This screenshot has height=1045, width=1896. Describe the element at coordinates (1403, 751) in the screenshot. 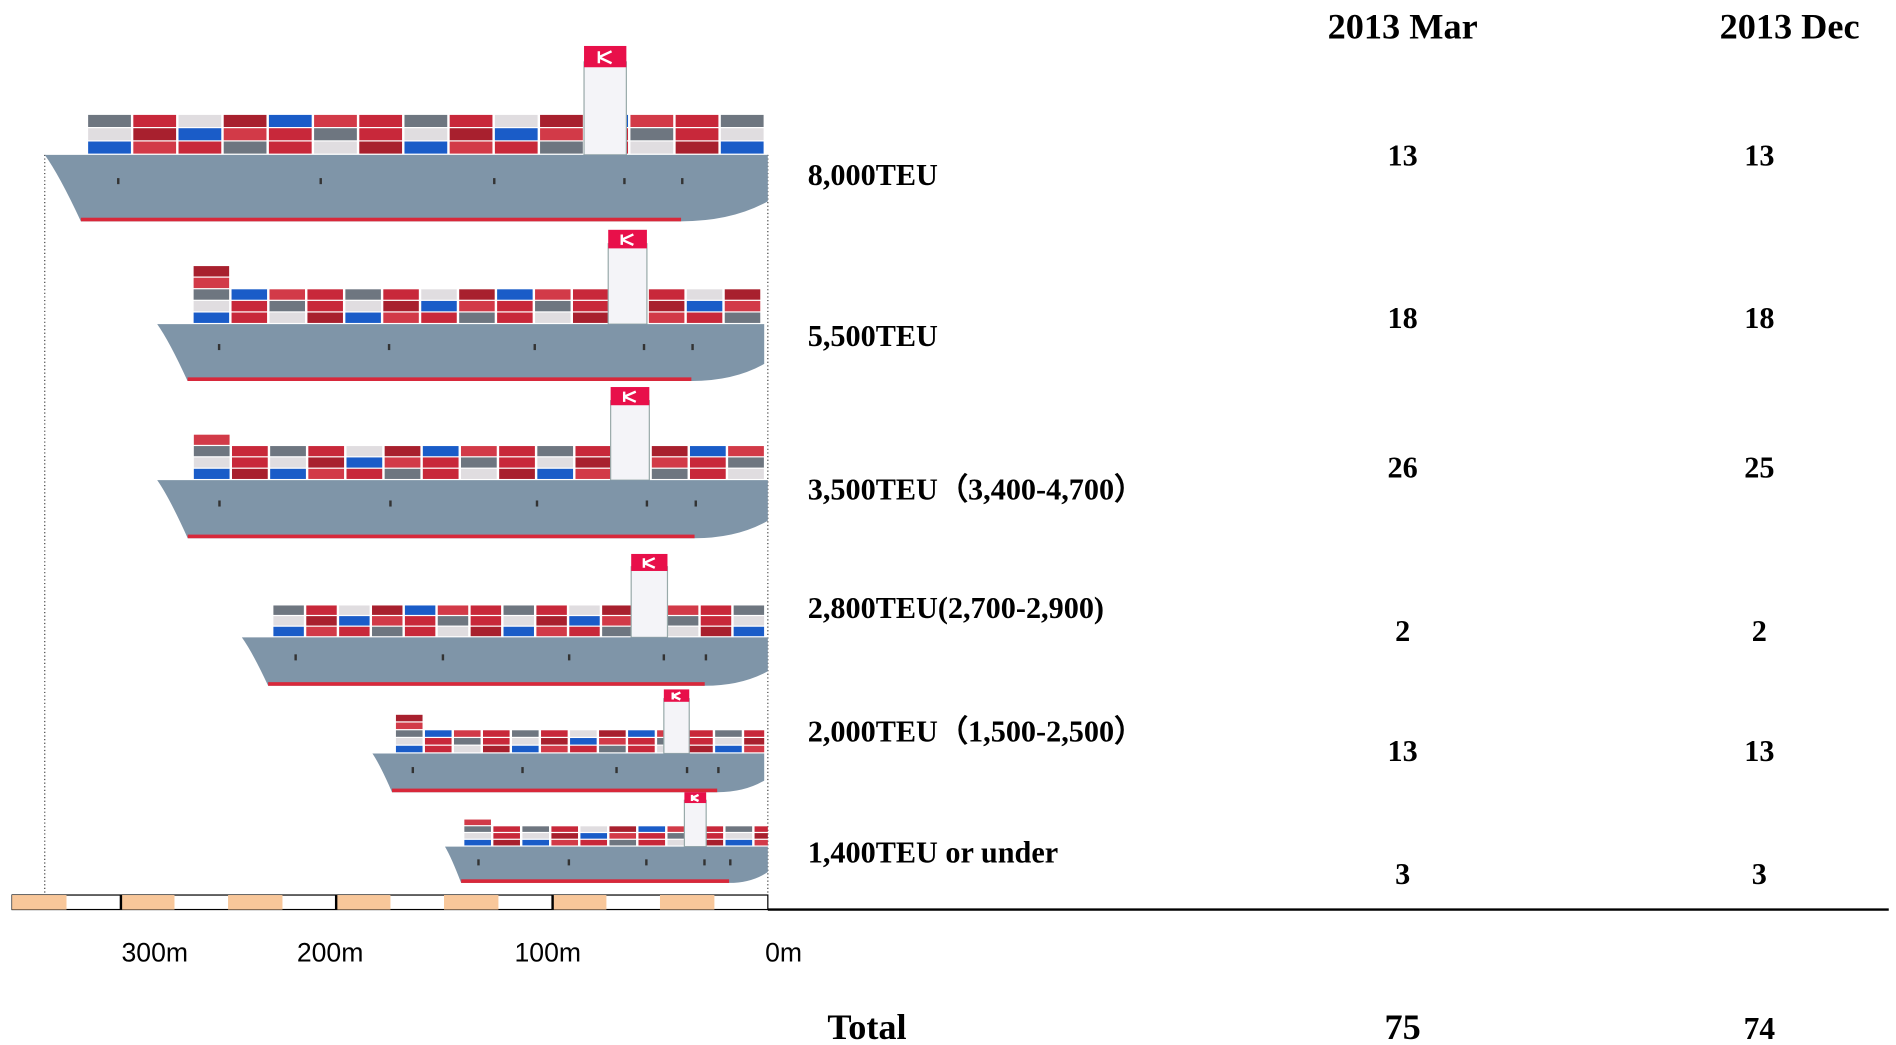

I see `count: 13` at that location.